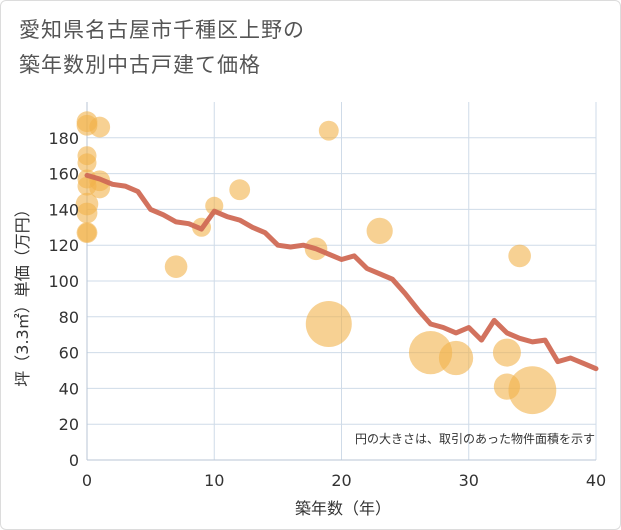 This screenshot has height=530, width=621. I want to click on size-note: 円の大きさは、取引のあった物件面積を示す, so click(475, 438).